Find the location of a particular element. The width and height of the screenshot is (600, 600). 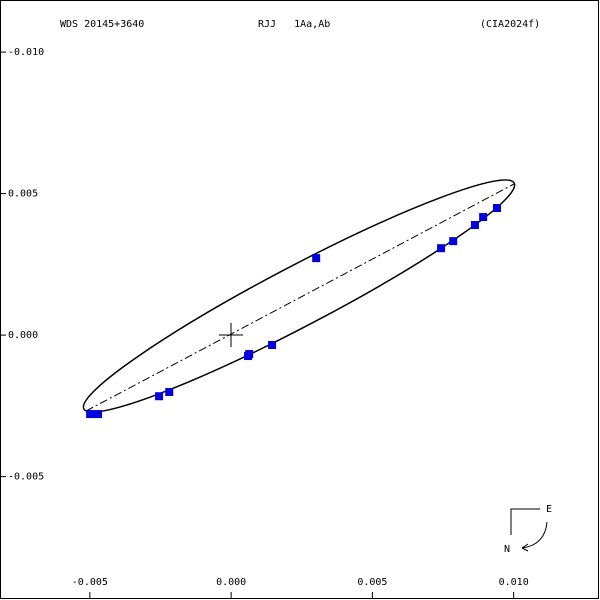

compass-east: E is located at coordinates (549, 509).